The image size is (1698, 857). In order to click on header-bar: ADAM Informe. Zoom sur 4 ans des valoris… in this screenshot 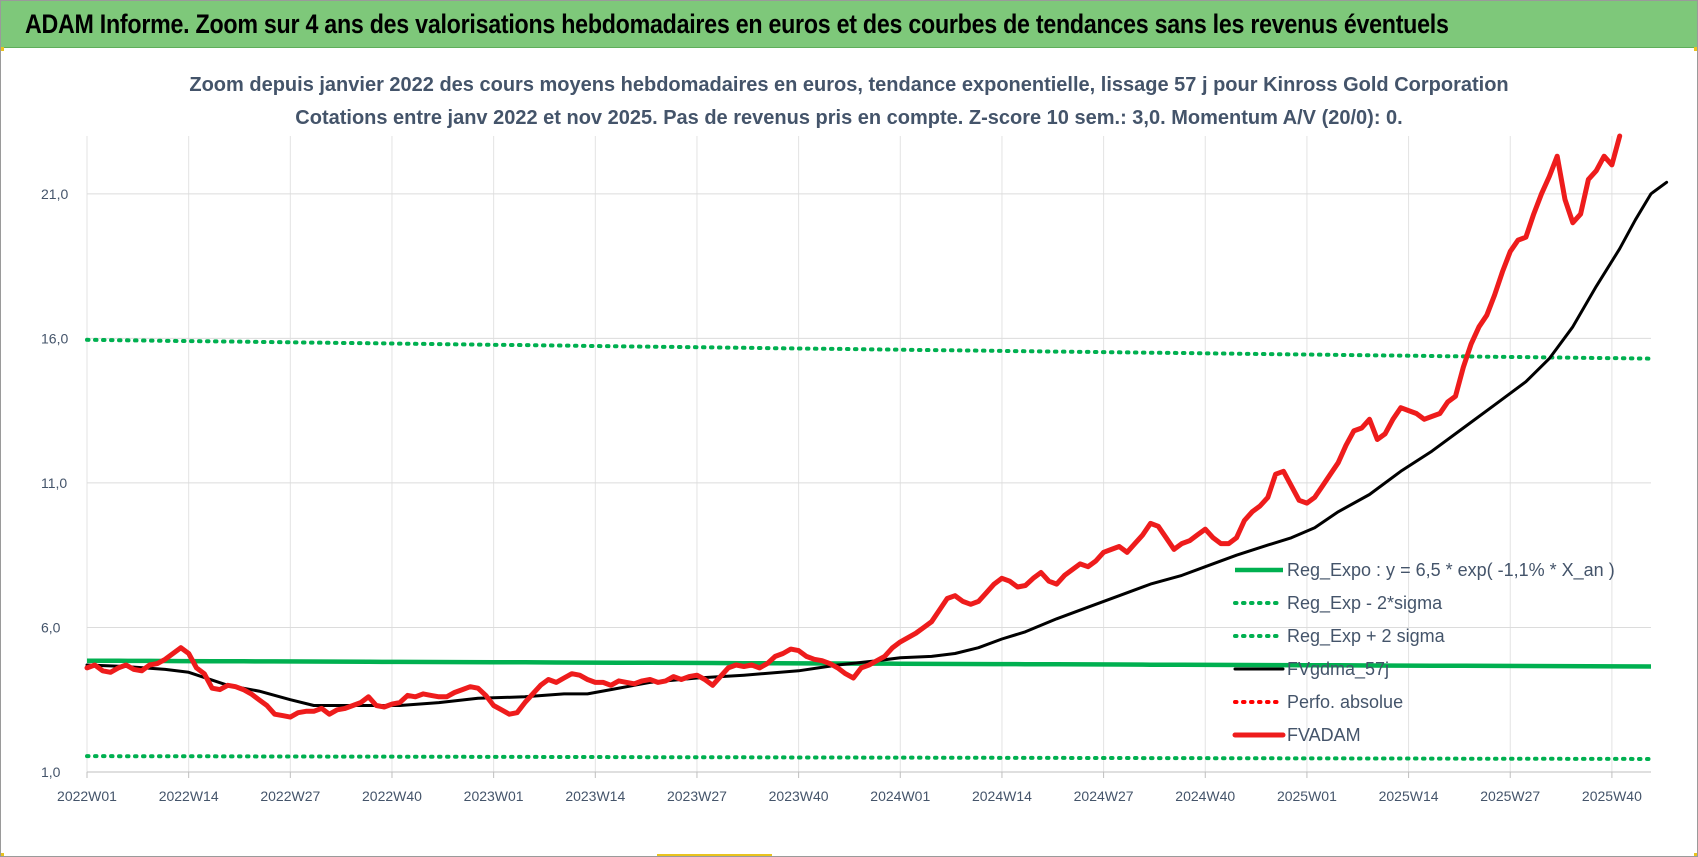, I will do `click(849, 24)`.